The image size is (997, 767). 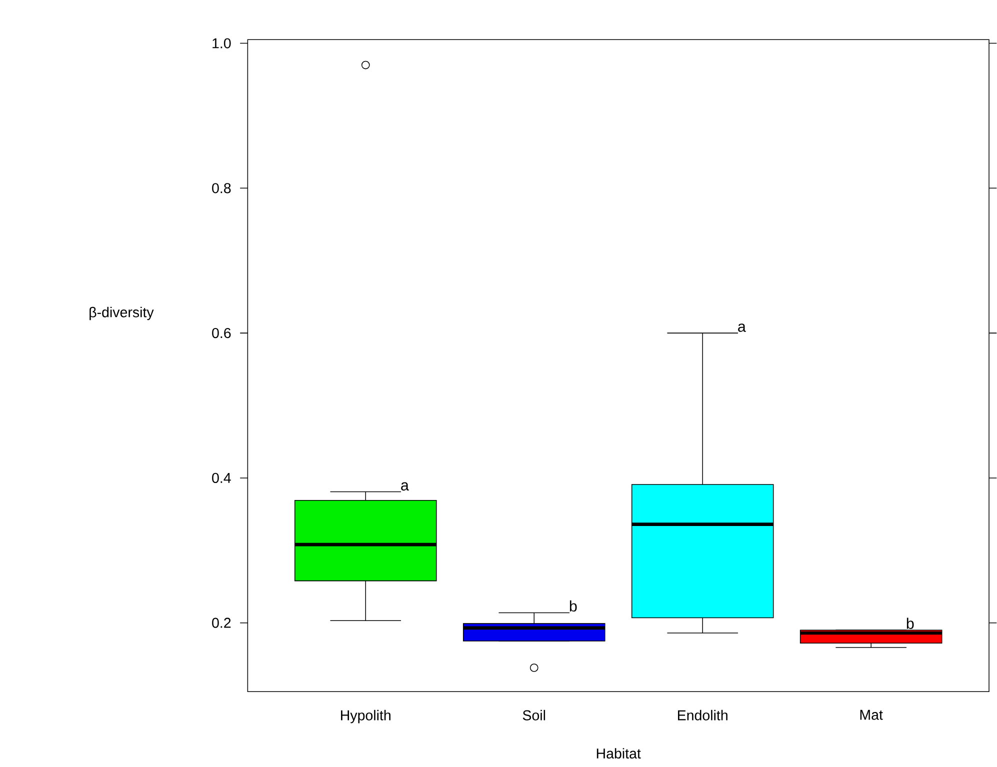 I want to click on y-tick-label: 0.2, so click(x=221, y=623).